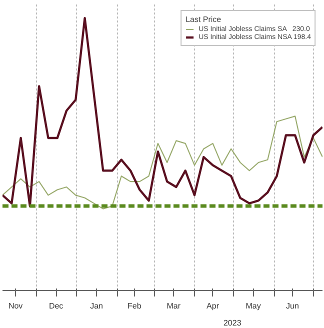 The image size is (324, 328). Describe the element at coordinates (56, 306) in the screenshot. I see `x-tick-label: Dec` at that location.